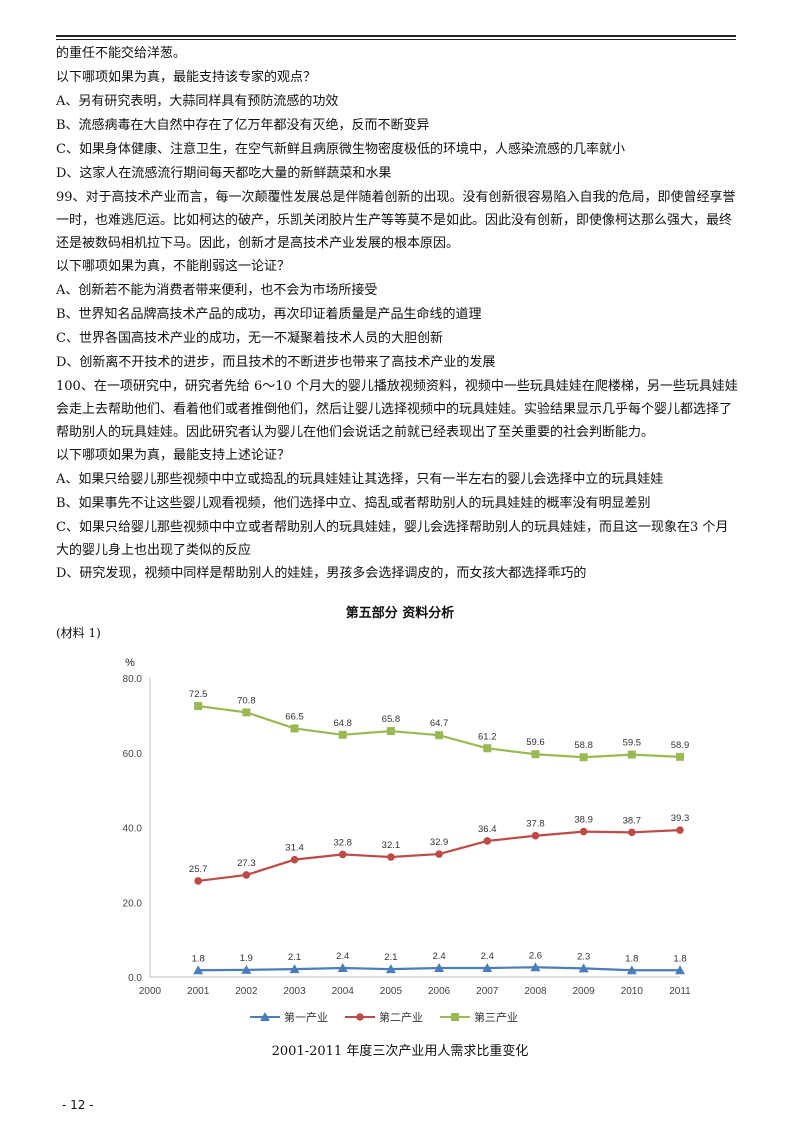 The height and width of the screenshot is (1132, 800). Describe the element at coordinates (306, 1017) in the screenshot. I see `legend-label: 第一产业` at that location.